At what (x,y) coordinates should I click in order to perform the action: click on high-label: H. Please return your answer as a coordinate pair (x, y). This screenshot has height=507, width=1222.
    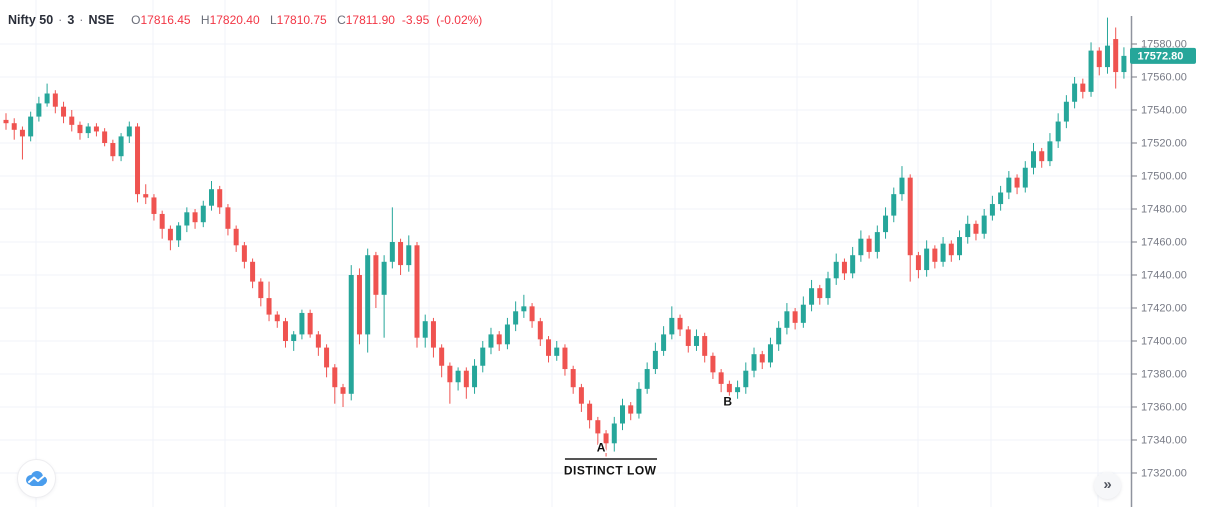
    Looking at the image, I should click on (205, 20).